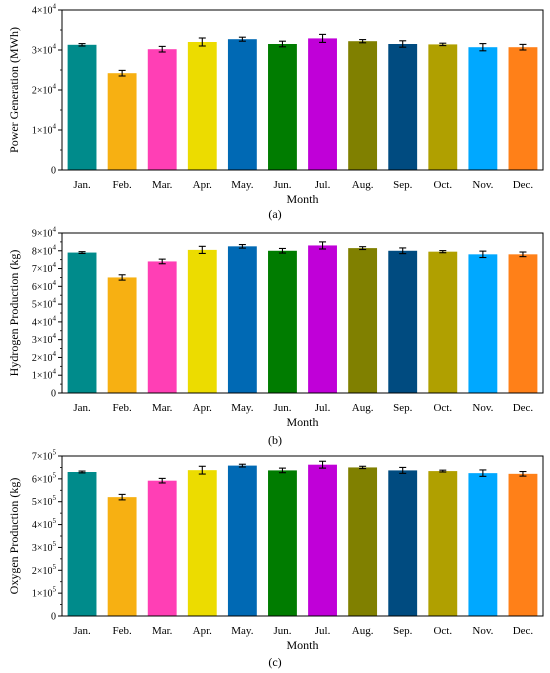 This screenshot has width=550, height=673. I want to click on y-tick-label: 3×10⁵, so click(44, 547).